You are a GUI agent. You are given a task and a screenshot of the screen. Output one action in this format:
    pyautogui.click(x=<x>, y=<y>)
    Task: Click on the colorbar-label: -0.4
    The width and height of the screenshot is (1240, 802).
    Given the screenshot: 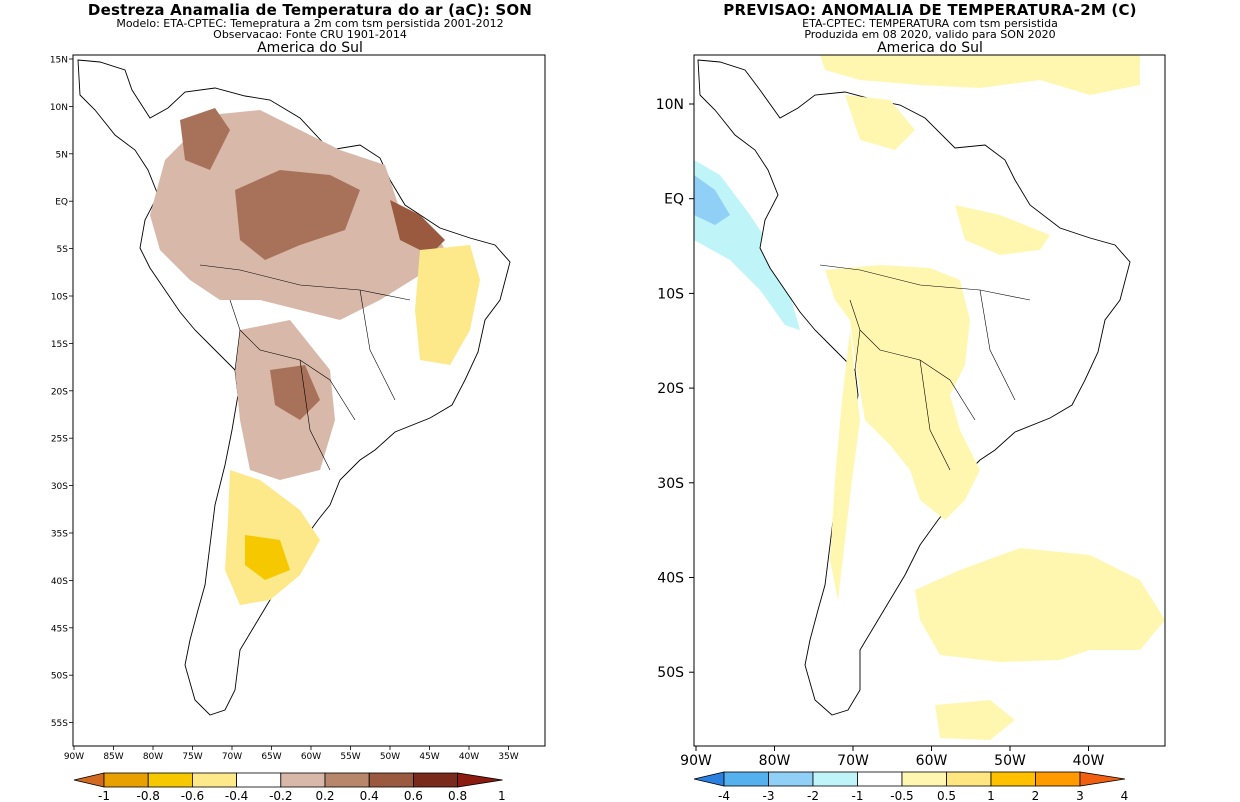 What is the action you would take?
    pyautogui.click(x=236, y=795)
    